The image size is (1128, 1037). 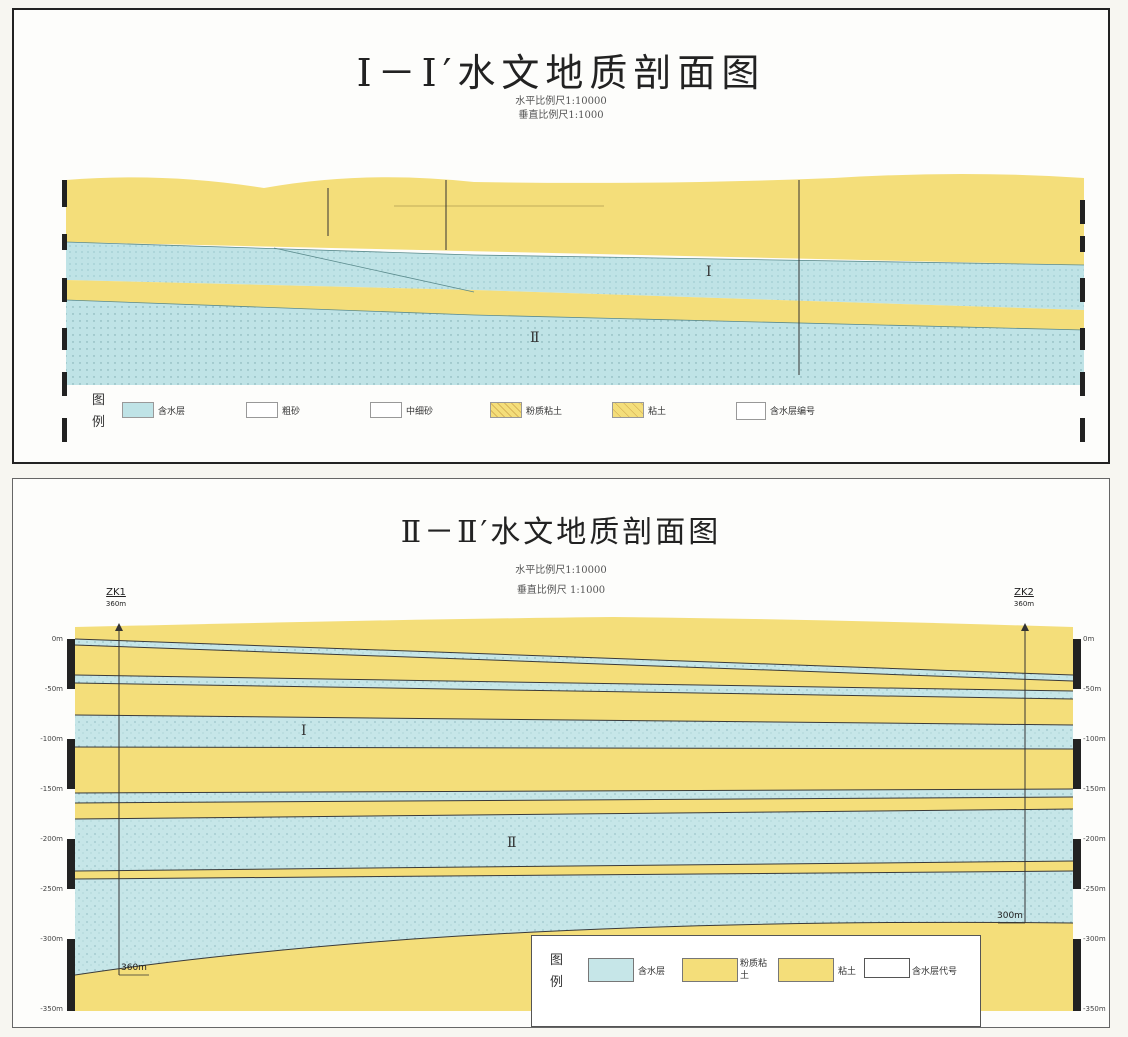 What do you see at coordinates (1094, 739) in the screenshot?
I see `depth-label-right-100: -100m` at bounding box center [1094, 739].